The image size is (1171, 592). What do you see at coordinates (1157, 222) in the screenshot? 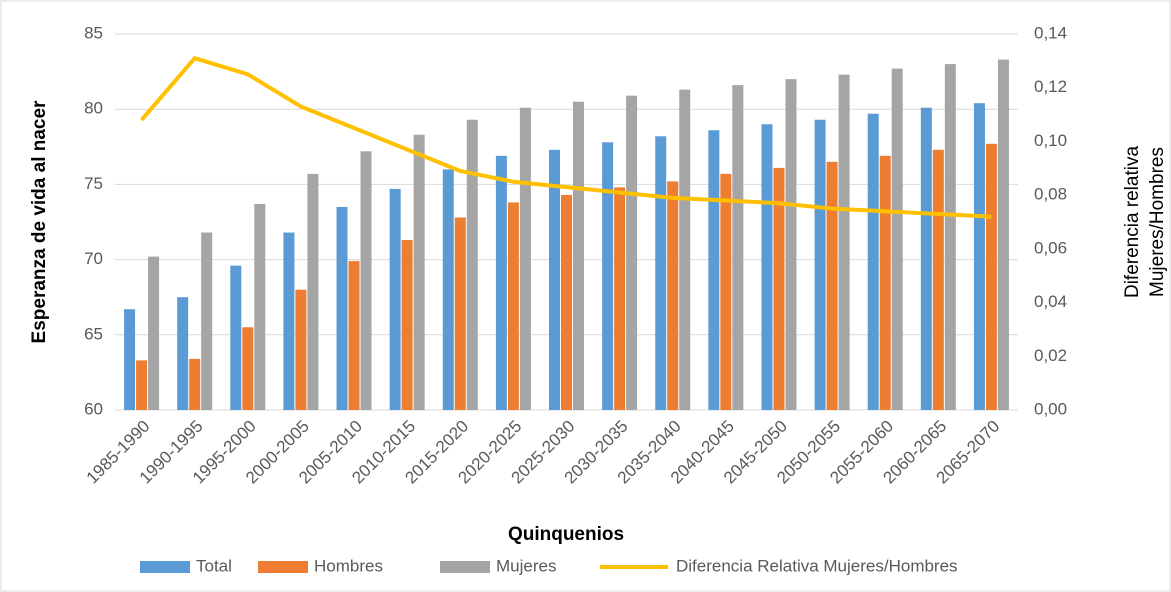
I see `y2-axis-title: Mujeres/Hombres` at bounding box center [1157, 222].